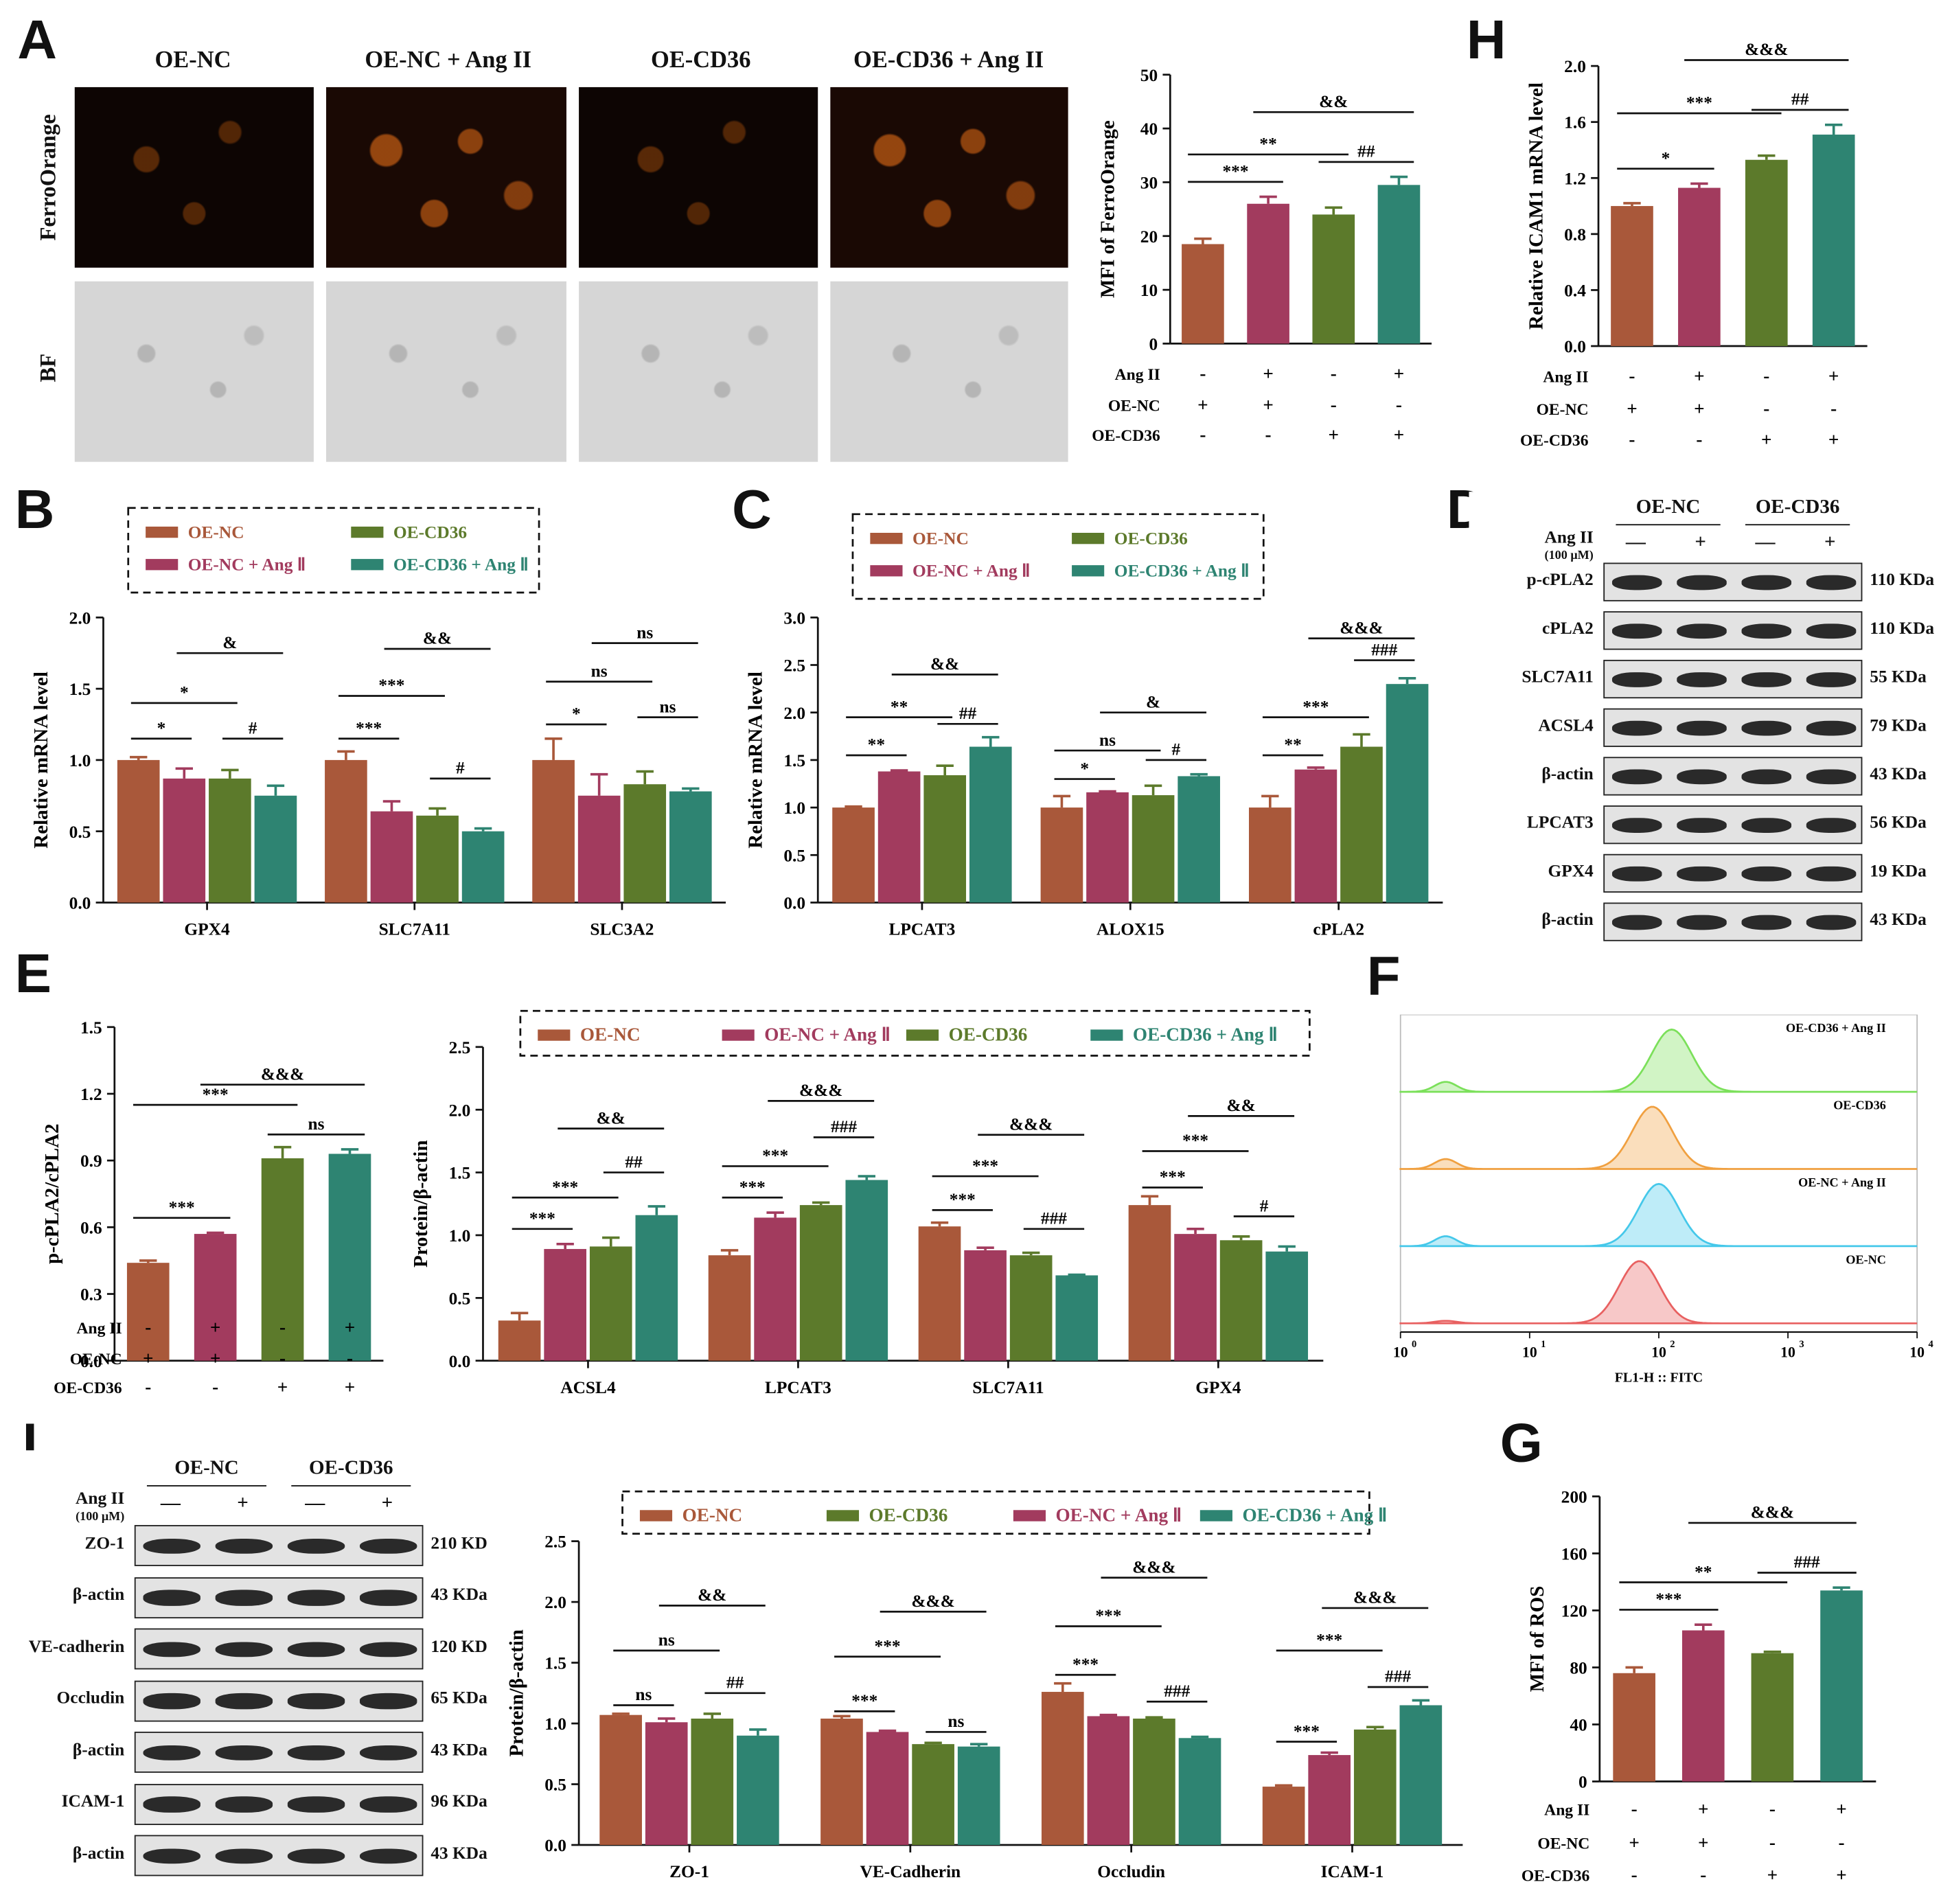 The height and width of the screenshot is (1904, 1952). I want to click on significance-label: &, so click(1153, 701).